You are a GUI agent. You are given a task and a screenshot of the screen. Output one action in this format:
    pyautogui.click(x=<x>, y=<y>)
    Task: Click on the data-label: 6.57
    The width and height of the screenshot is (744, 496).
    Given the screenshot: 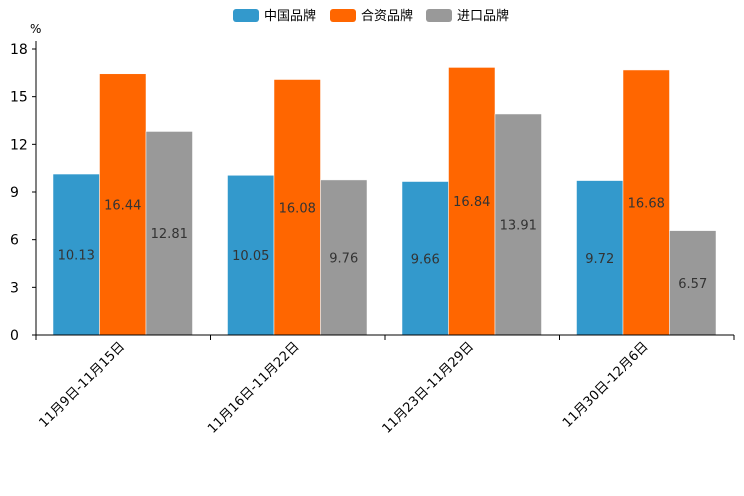 What is the action you would take?
    pyautogui.click(x=692, y=284)
    